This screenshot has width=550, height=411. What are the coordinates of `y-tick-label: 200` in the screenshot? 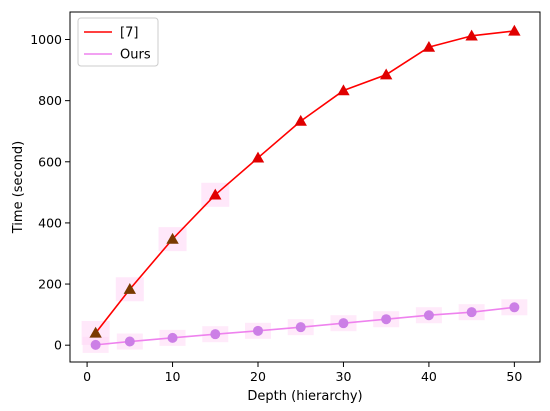 It's located at (50, 284).